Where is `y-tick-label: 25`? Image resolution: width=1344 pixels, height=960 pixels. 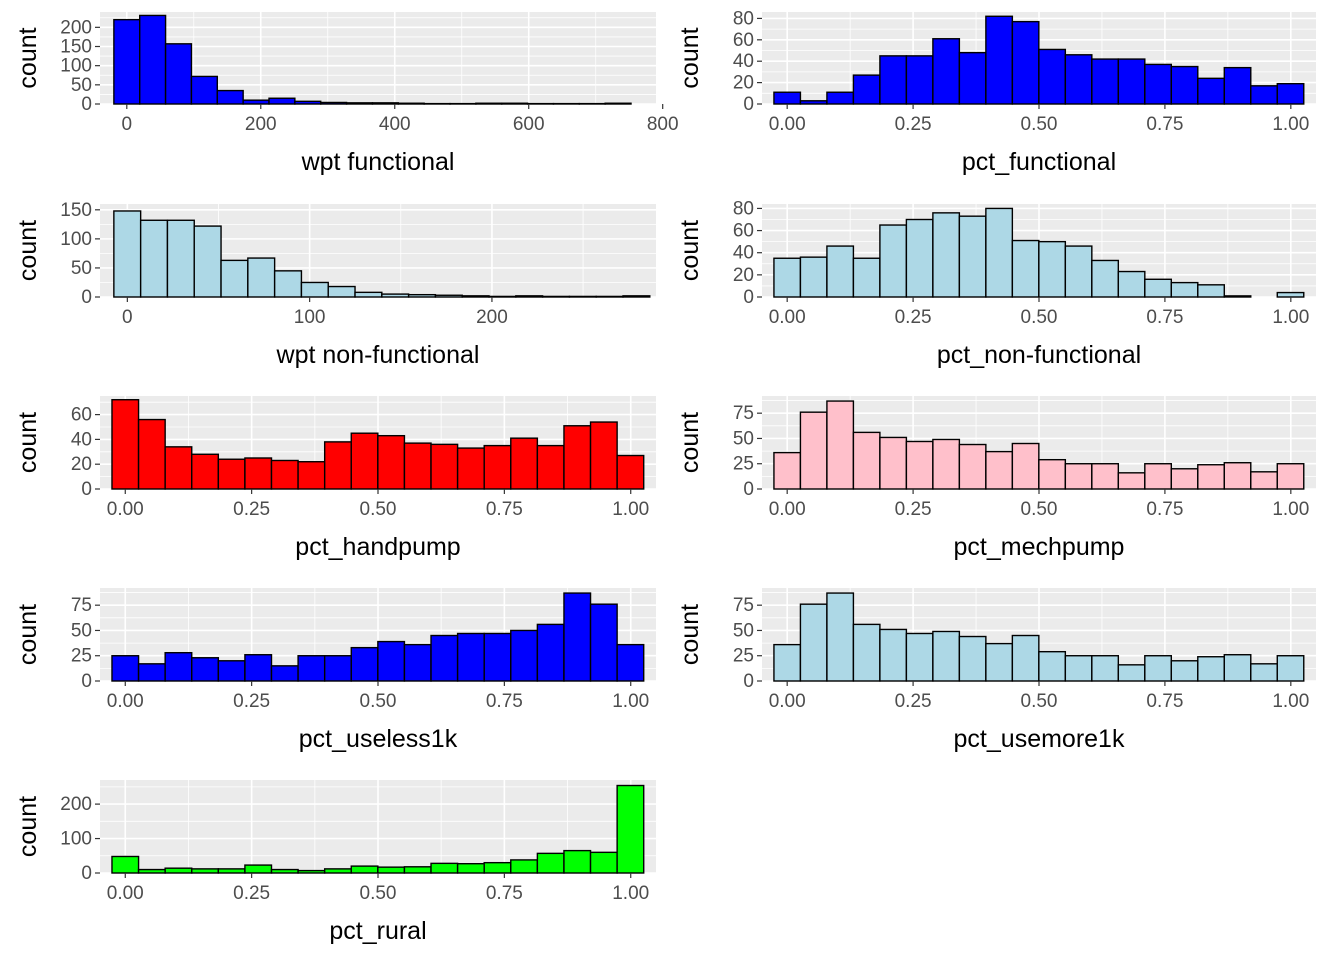 y-tick-label: 25 is located at coordinates (81, 656).